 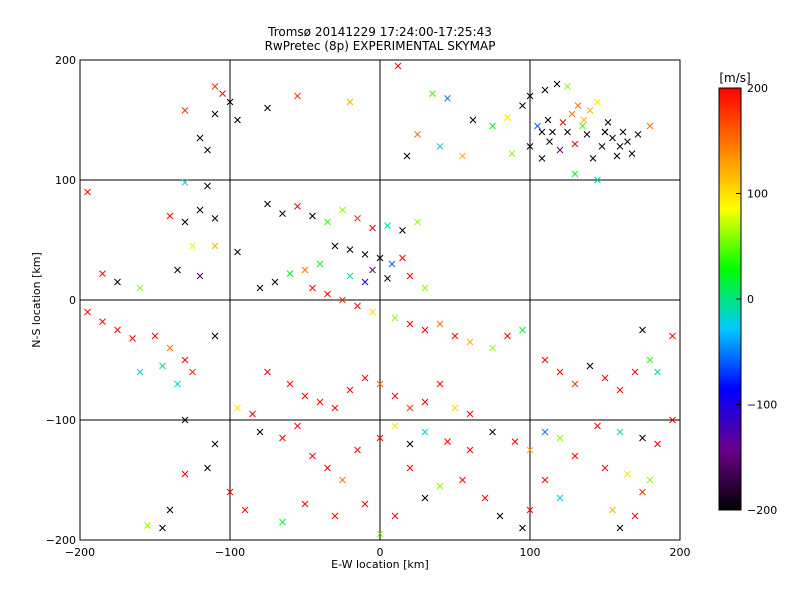 I want to click on x-tick-label: 100, so click(x=530, y=552).